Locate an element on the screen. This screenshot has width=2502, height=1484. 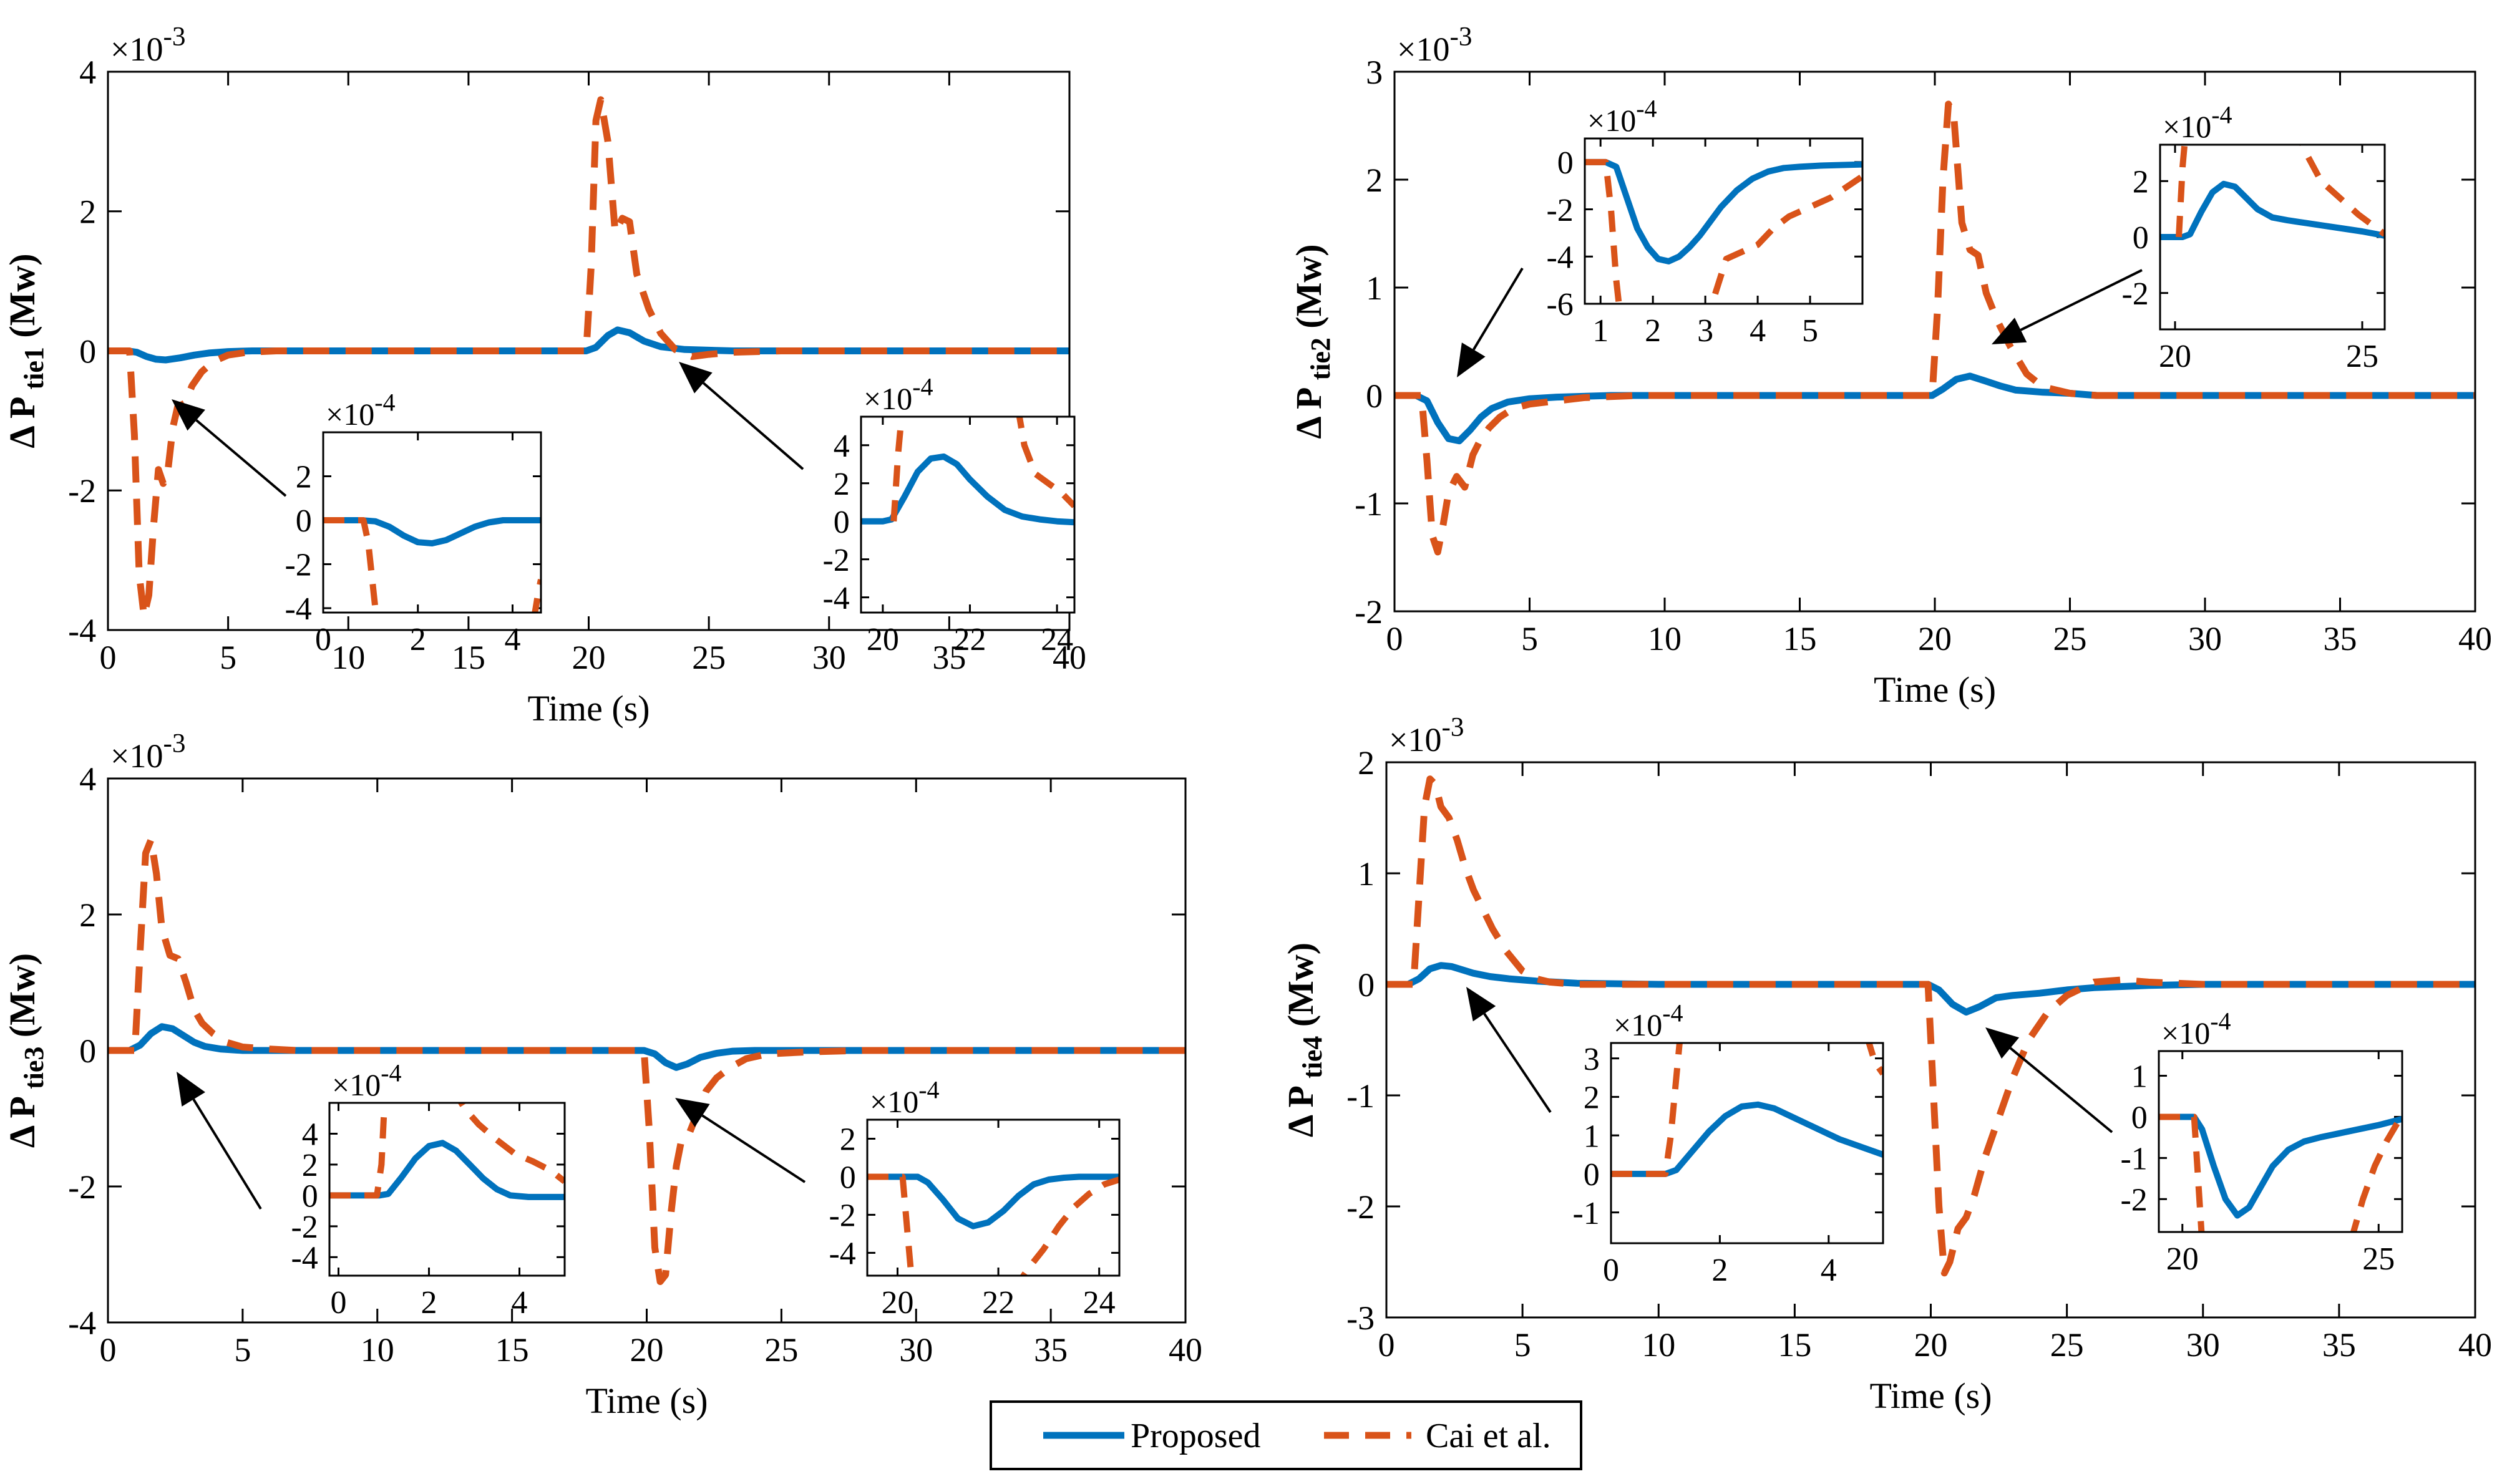
panel-top-left-ytick-label: -4 is located at coordinates (82, 630).